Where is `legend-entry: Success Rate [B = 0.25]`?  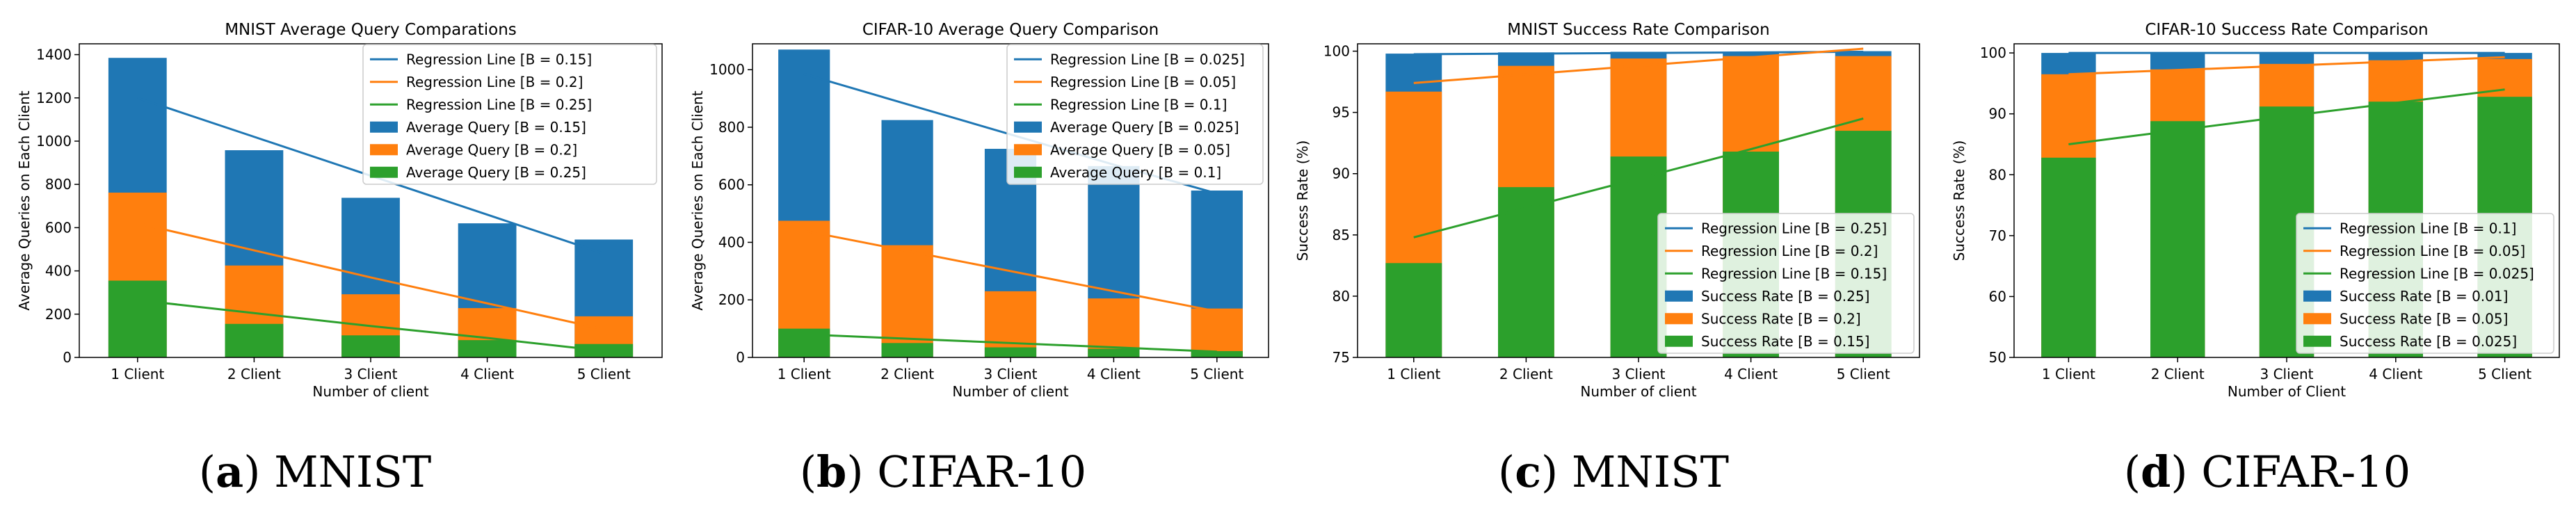 legend-entry: Success Rate [B = 0.25] is located at coordinates (1785, 297).